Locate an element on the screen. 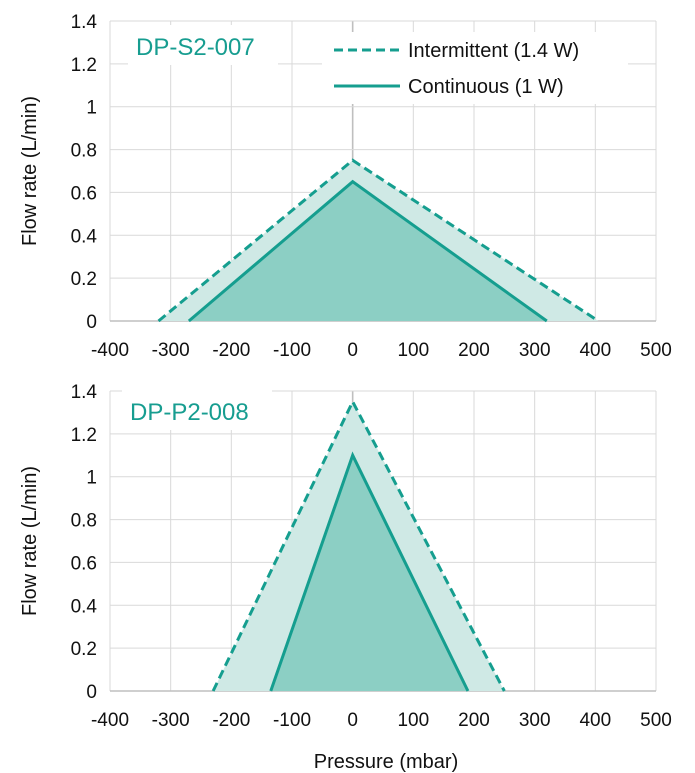  legend-box is located at coordinates (475, 68).